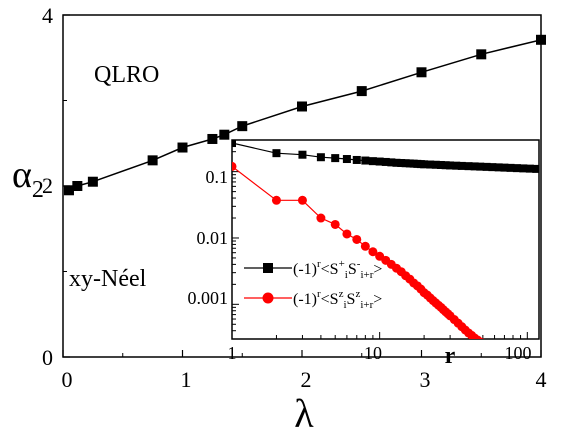 The image size is (563, 435). What do you see at coordinates (304, 413) in the screenshot?
I see `x-axis-label: λ` at bounding box center [304, 413].